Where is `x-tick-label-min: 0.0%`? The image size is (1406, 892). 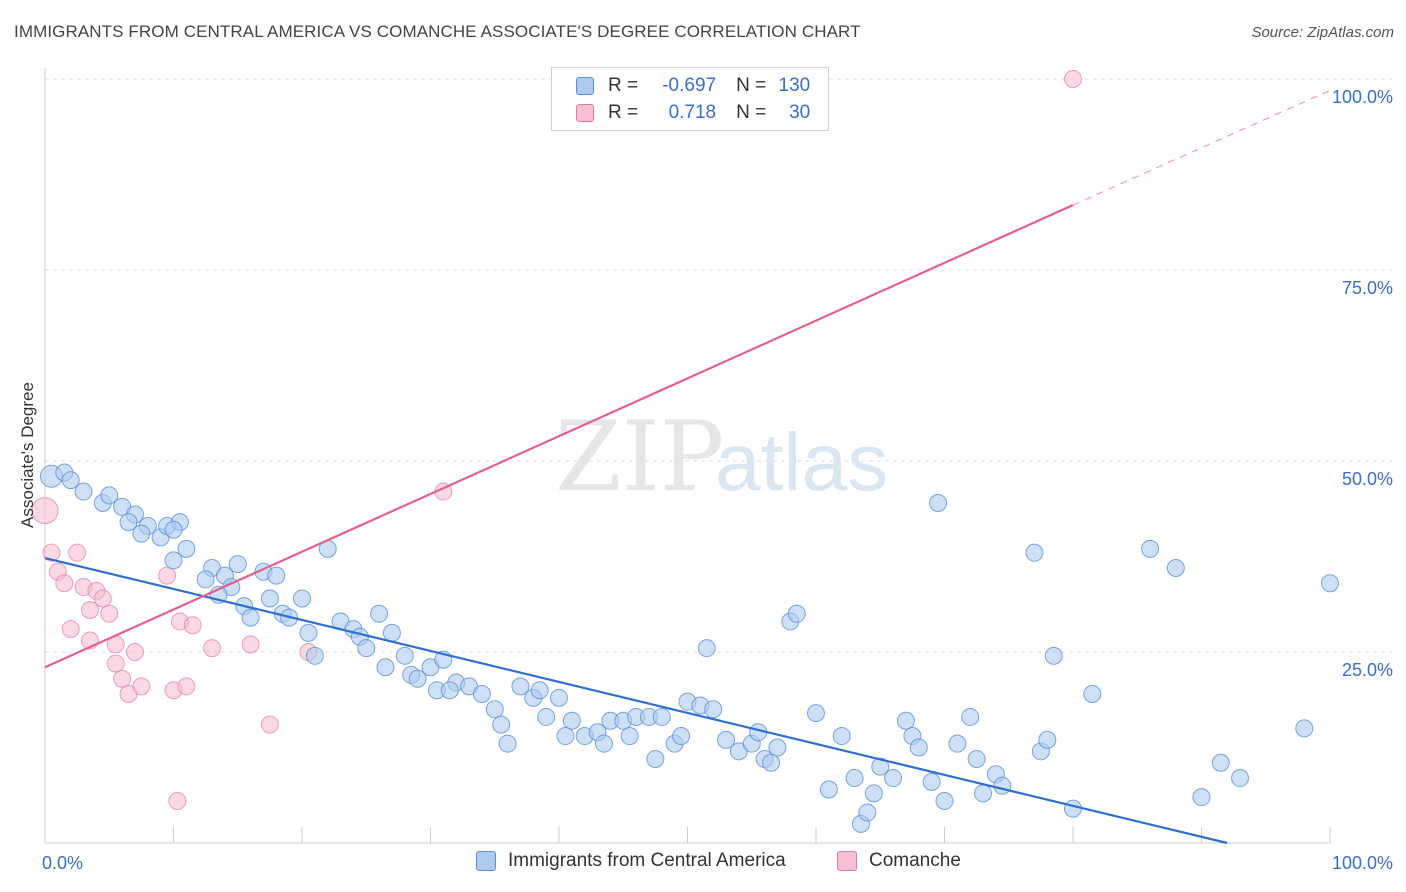
x-tick-label-min: 0.0% is located at coordinates (62, 863).